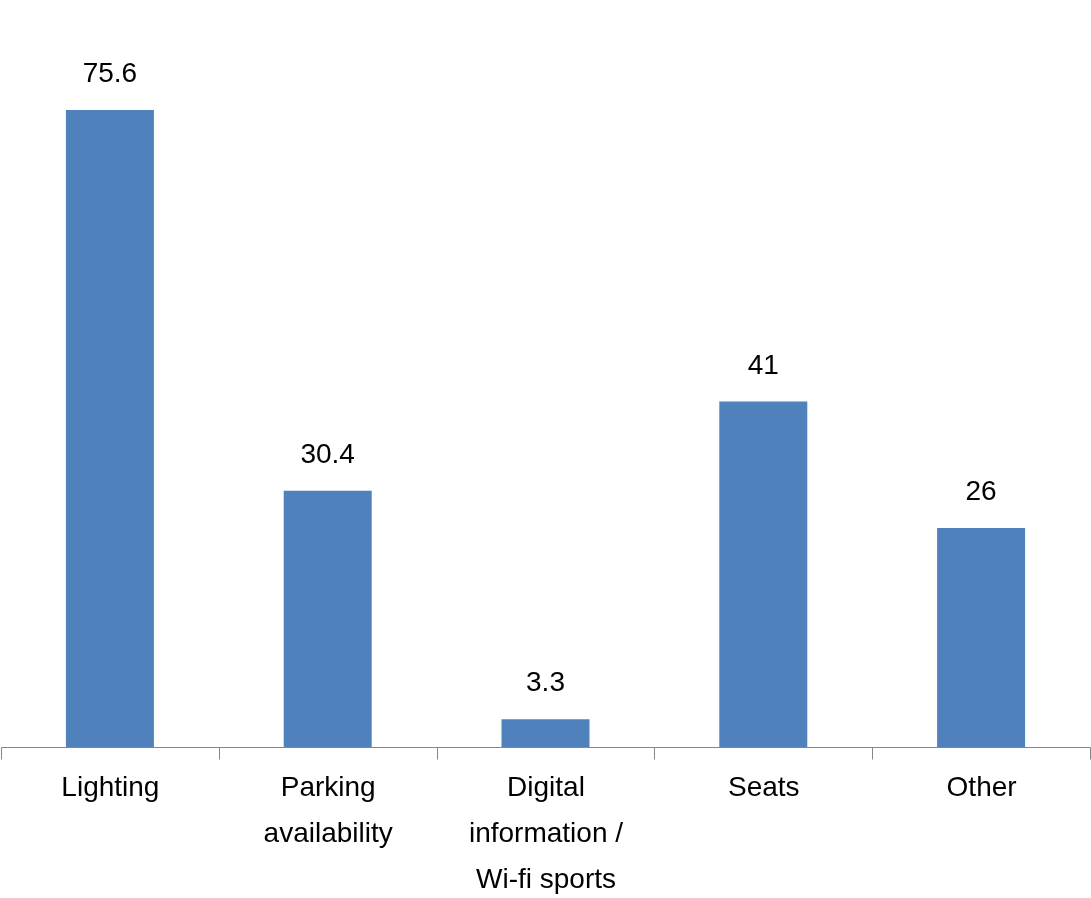 The image size is (1091, 898). I want to click on x-tick-label: Seats, so click(764, 786).